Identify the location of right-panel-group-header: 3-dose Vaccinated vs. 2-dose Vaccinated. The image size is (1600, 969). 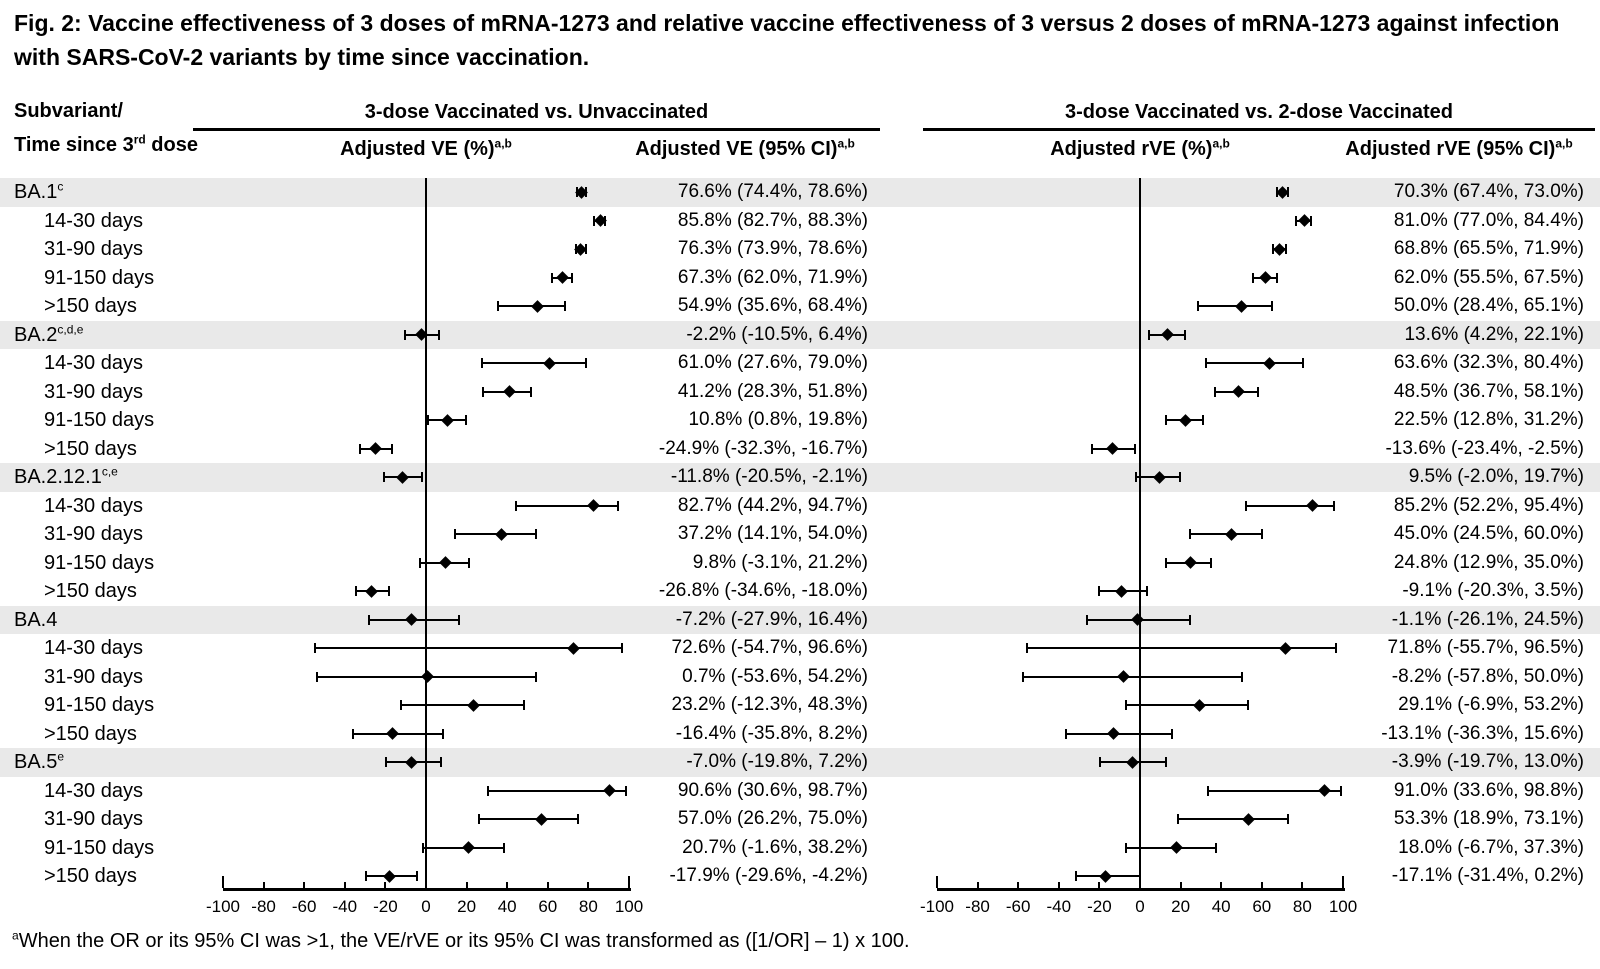
(1259, 116).